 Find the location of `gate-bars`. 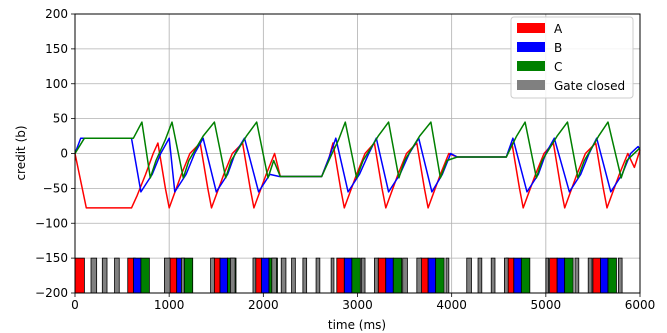

gate-bars is located at coordinates (348, 275).